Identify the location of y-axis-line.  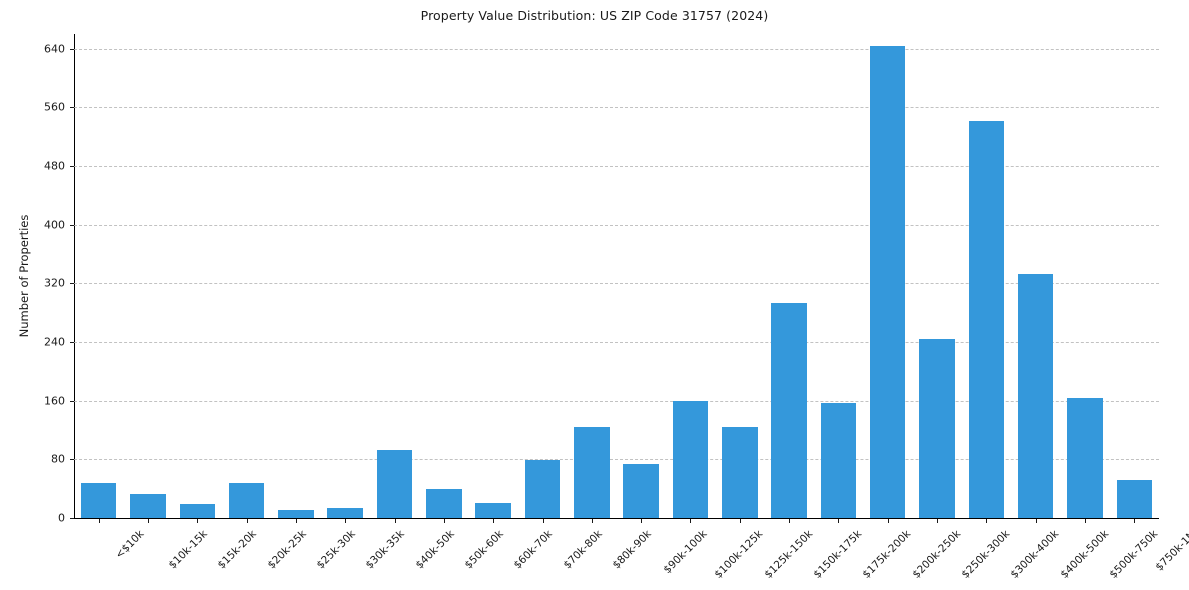
(74, 276).